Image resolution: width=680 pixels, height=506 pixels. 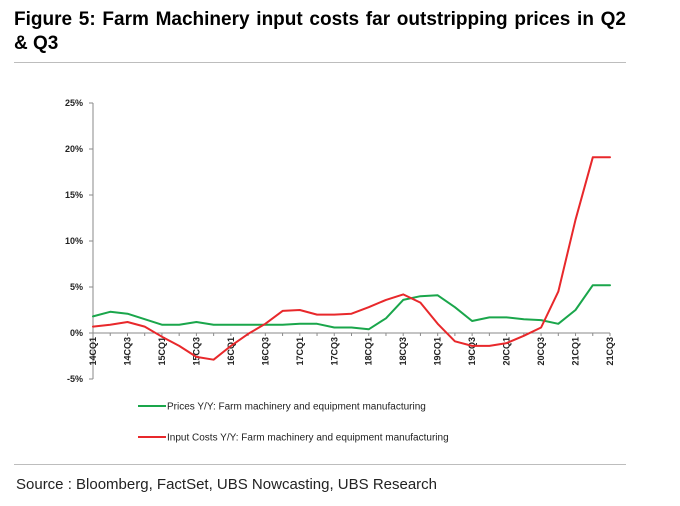 I want to click on footer-divider, so click(x=320, y=464).